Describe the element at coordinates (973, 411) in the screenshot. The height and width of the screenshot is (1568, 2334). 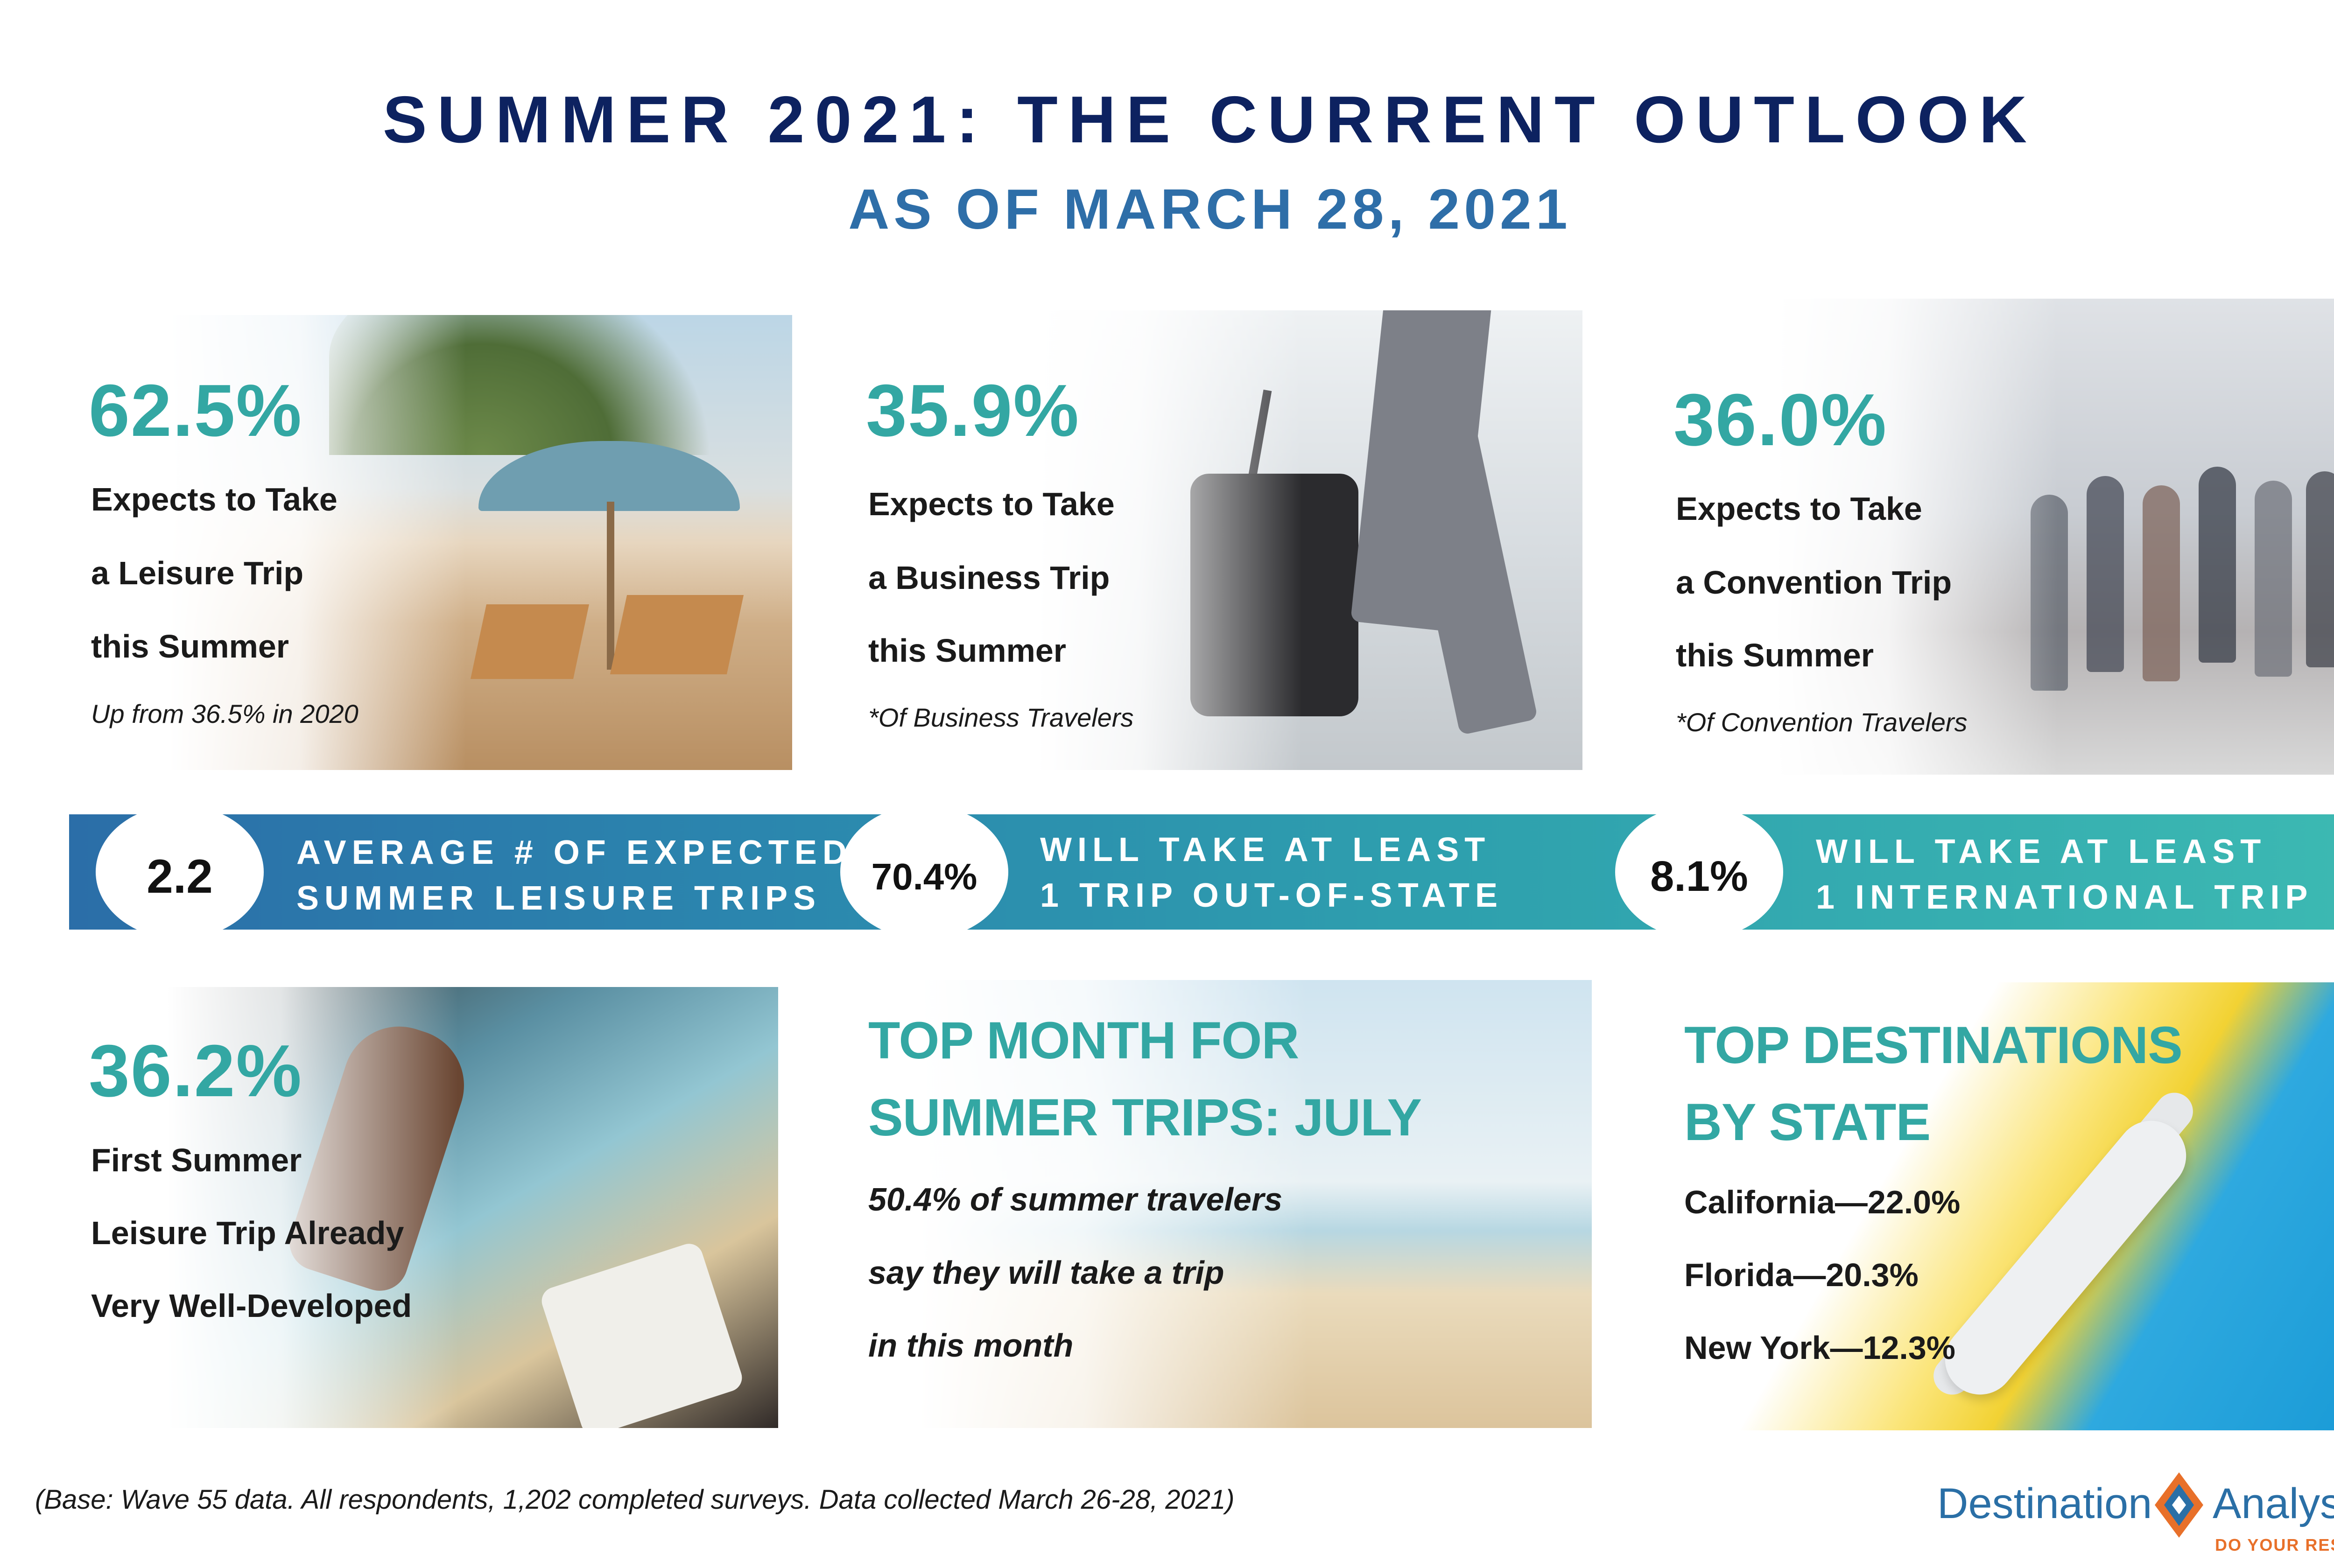
I see `business-trip-percent: 35.9%` at that location.